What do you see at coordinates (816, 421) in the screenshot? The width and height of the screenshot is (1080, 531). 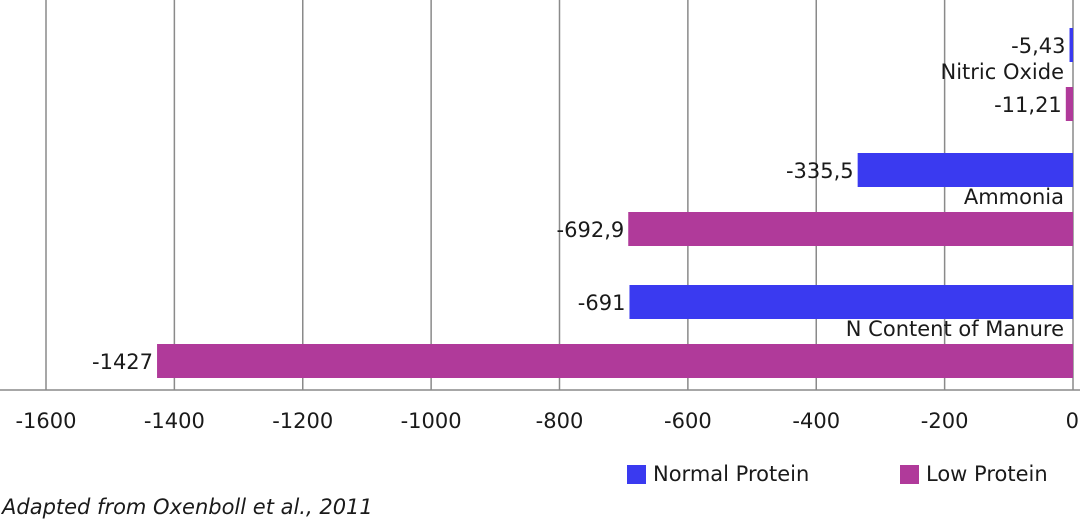 I see `x-tick-label: -400` at bounding box center [816, 421].